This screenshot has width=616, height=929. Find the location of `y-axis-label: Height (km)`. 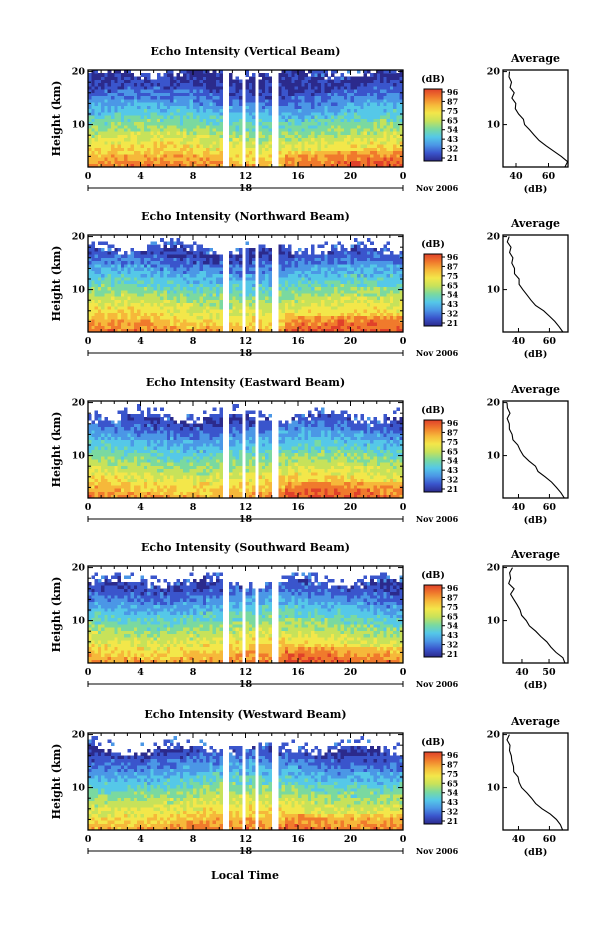

y-axis-label: Height (km) is located at coordinates (56, 782).